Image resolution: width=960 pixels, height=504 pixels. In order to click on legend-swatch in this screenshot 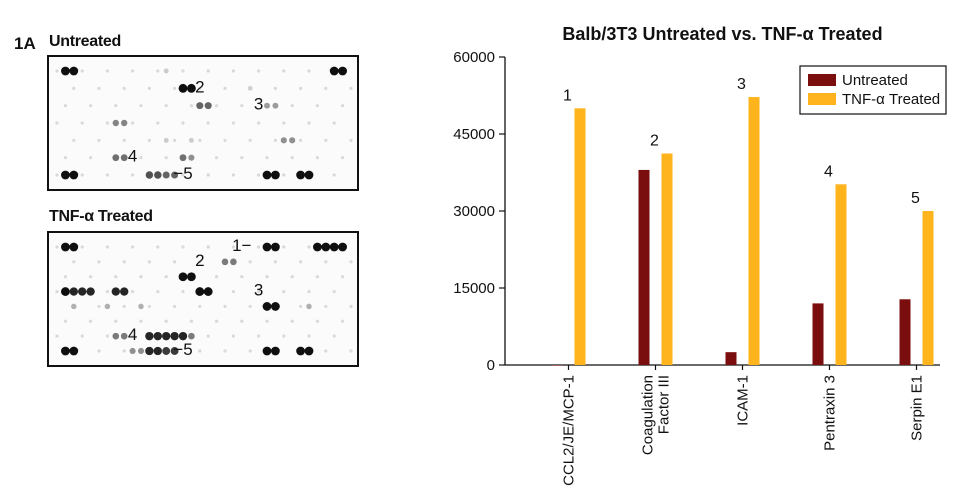, I will do `click(822, 99)`.